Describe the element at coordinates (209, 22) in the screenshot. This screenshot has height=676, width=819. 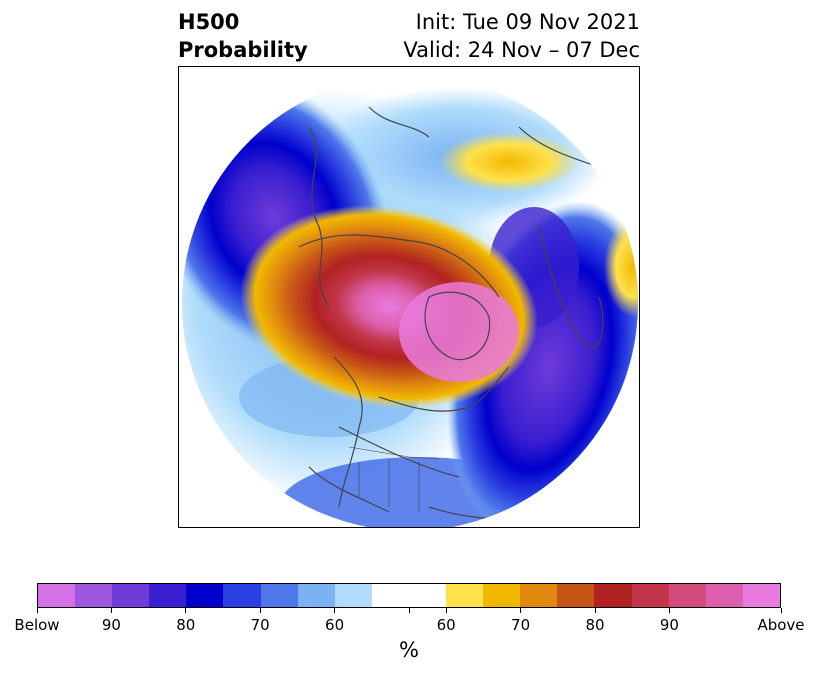
I see `title-variable: H500` at that location.